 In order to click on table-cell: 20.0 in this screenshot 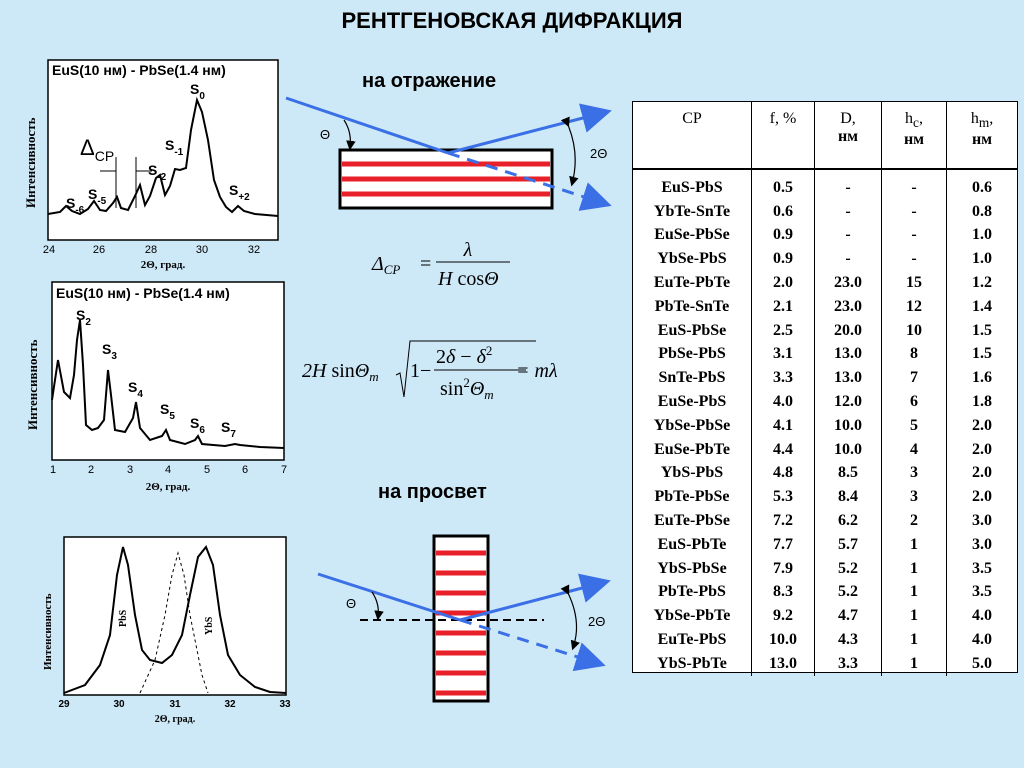, I will do `click(848, 330)`.